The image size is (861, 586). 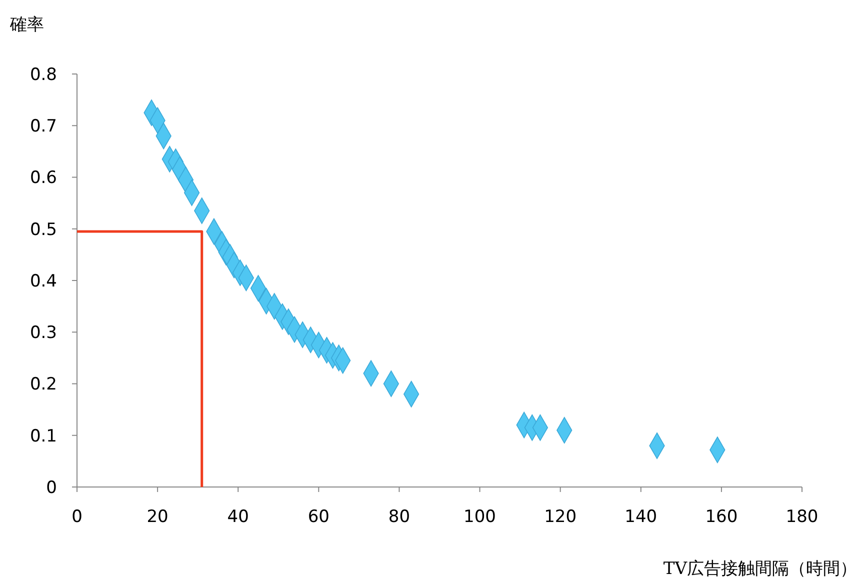 What do you see at coordinates (51, 488) in the screenshot?
I see `y-tick-label: 0` at bounding box center [51, 488].